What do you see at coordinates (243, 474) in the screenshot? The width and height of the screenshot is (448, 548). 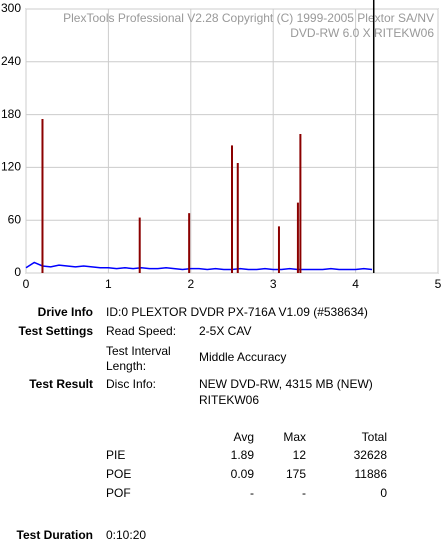 I see `stats-cell: 0.09` at bounding box center [243, 474].